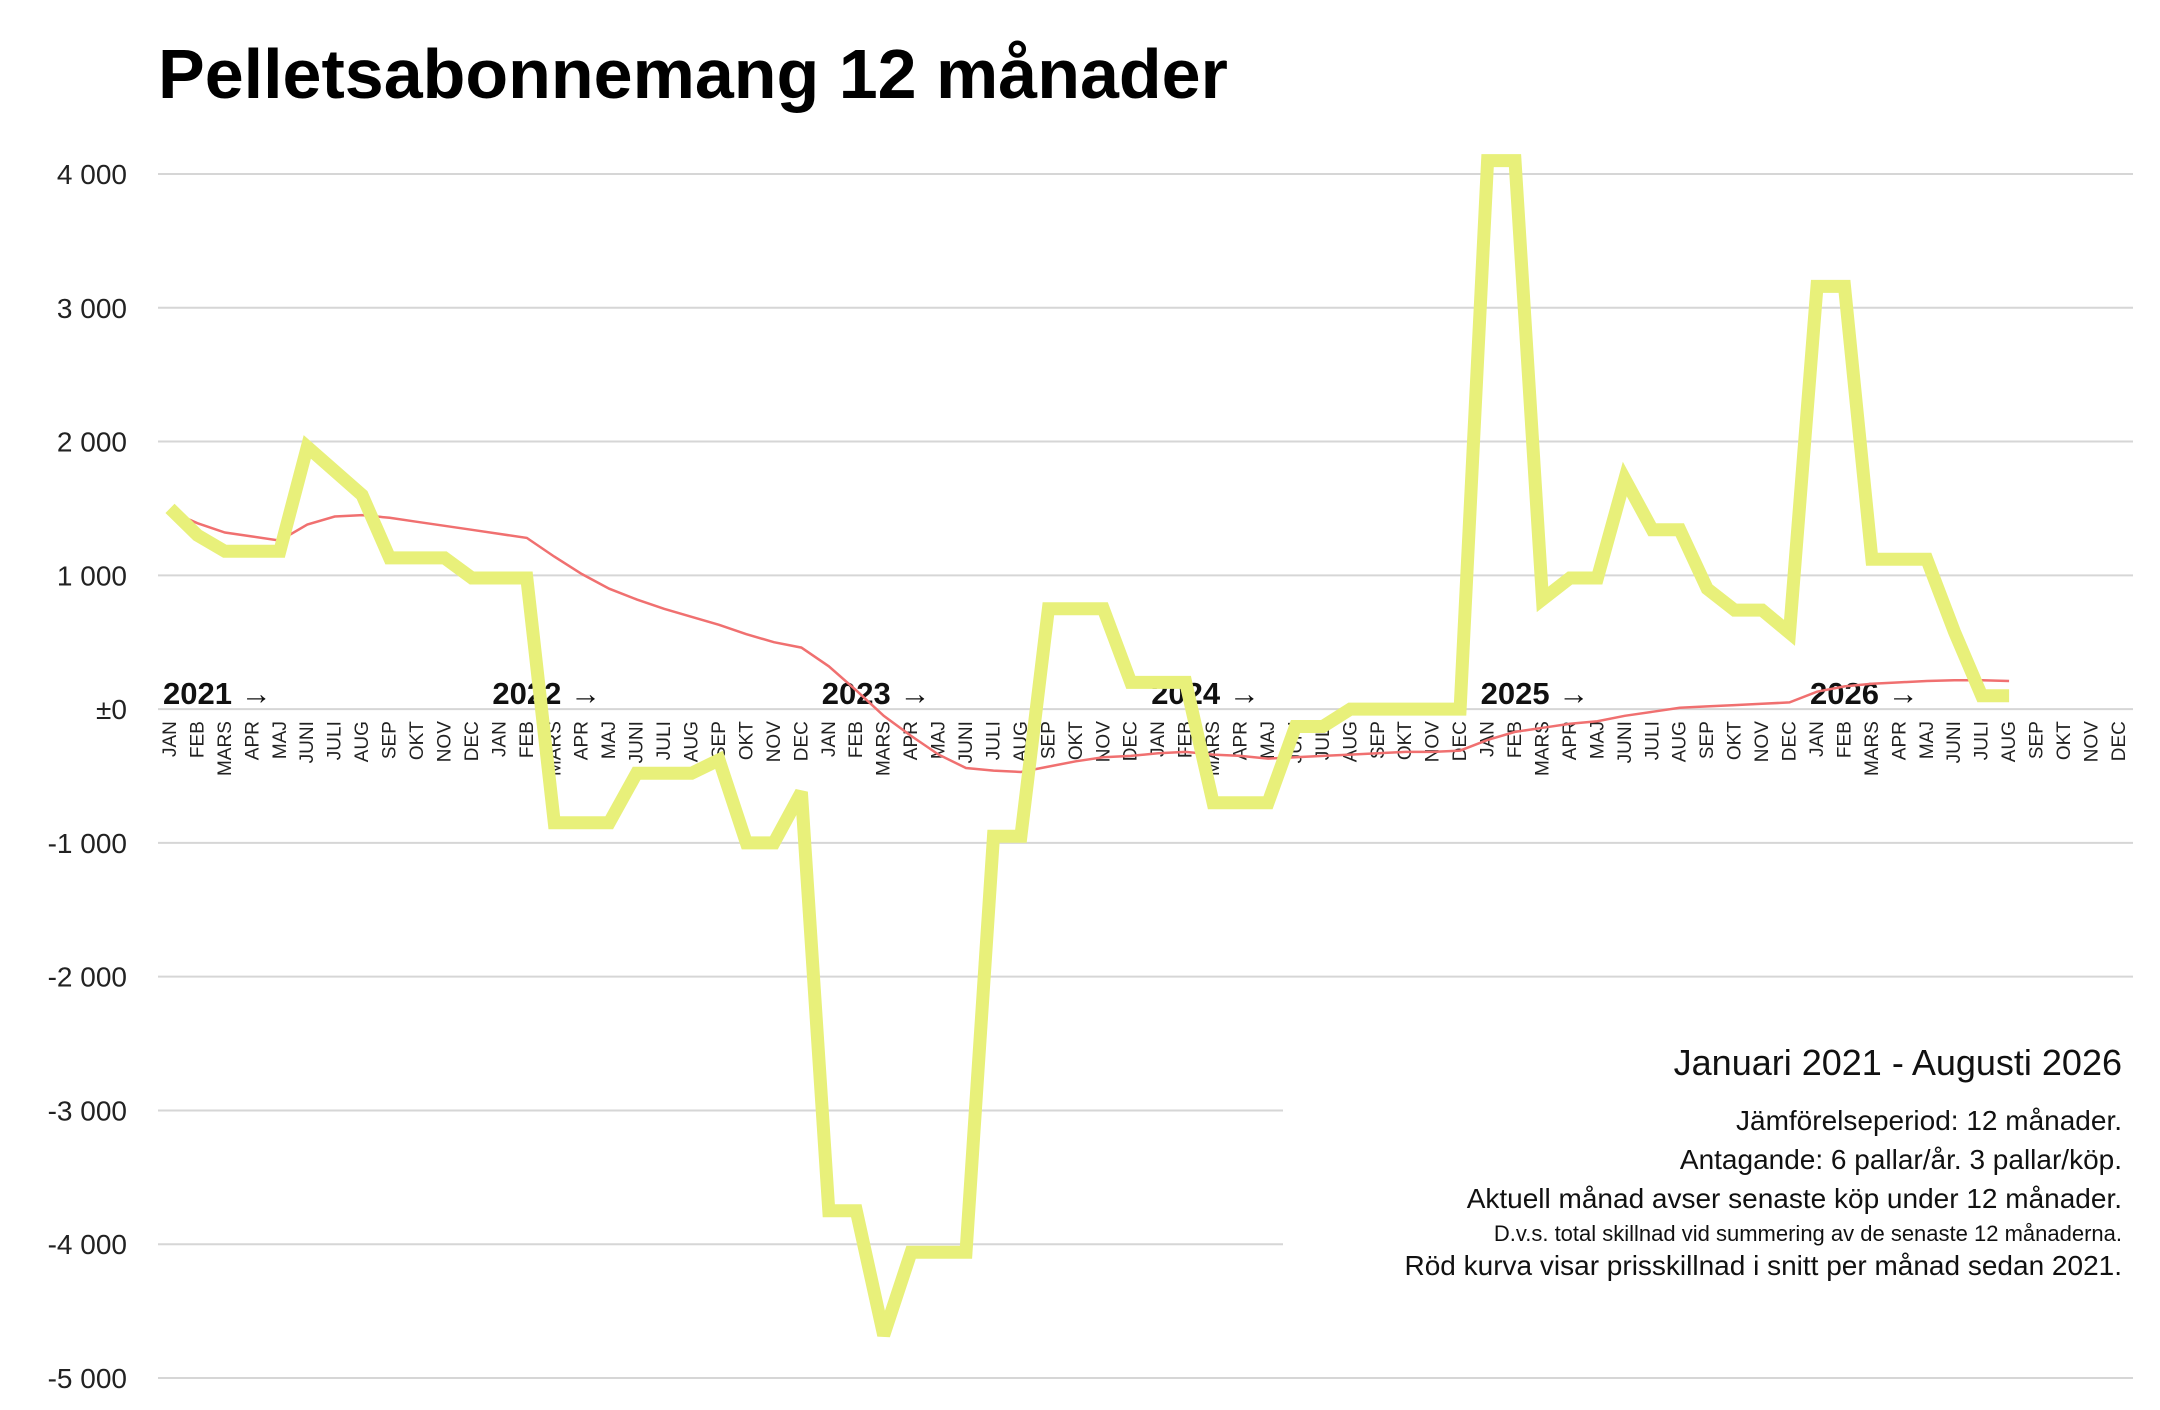 The height and width of the screenshot is (1410, 2160). What do you see at coordinates (1901, 1159) in the screenshot?
I see `annotation-line: Antagande: 6 pallar/år. 3 pallar/köp.` at bounding box center [1901, 1159].